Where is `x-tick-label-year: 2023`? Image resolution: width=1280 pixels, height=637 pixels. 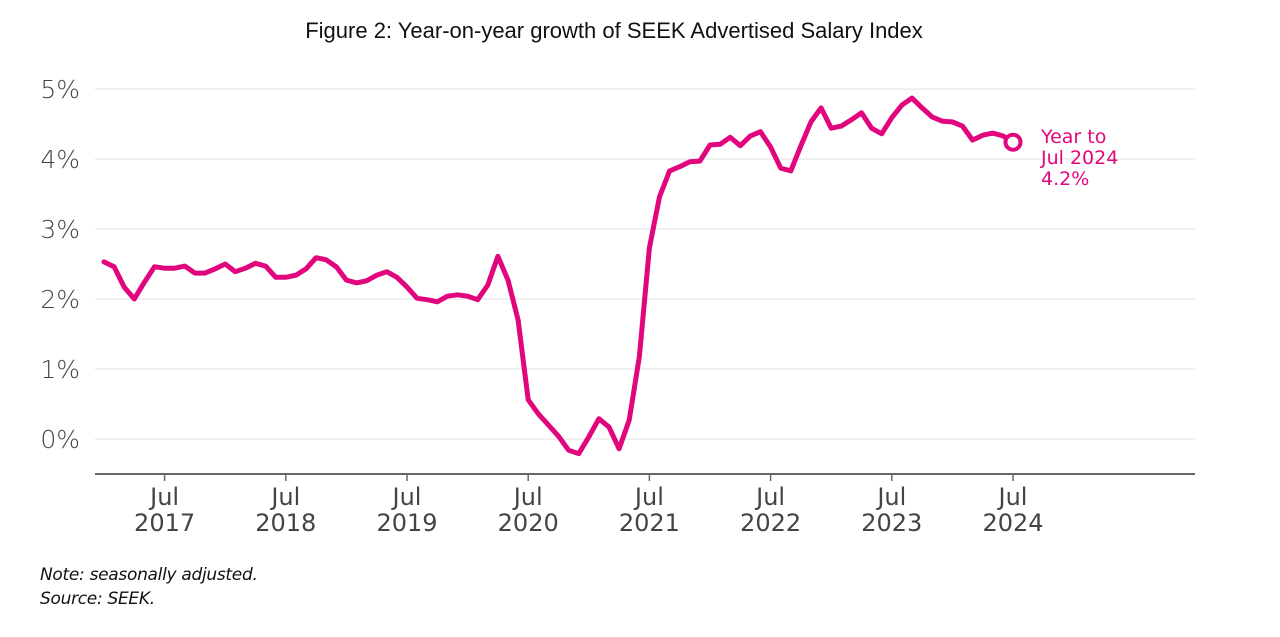
x-tick-label-year: 2023 is located at coordinates (891, 523).